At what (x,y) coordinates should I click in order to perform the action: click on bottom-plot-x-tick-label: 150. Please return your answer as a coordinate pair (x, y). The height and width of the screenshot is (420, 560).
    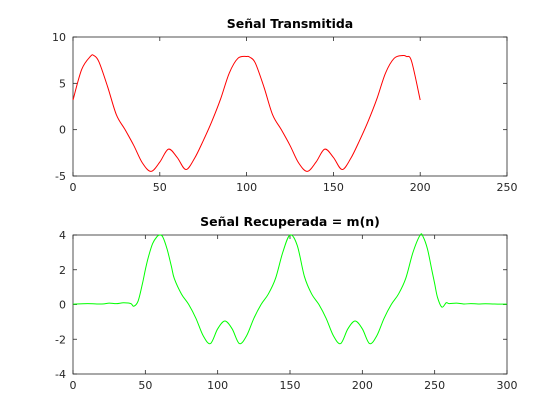
    Looking at the image, I should click on (290, 385).